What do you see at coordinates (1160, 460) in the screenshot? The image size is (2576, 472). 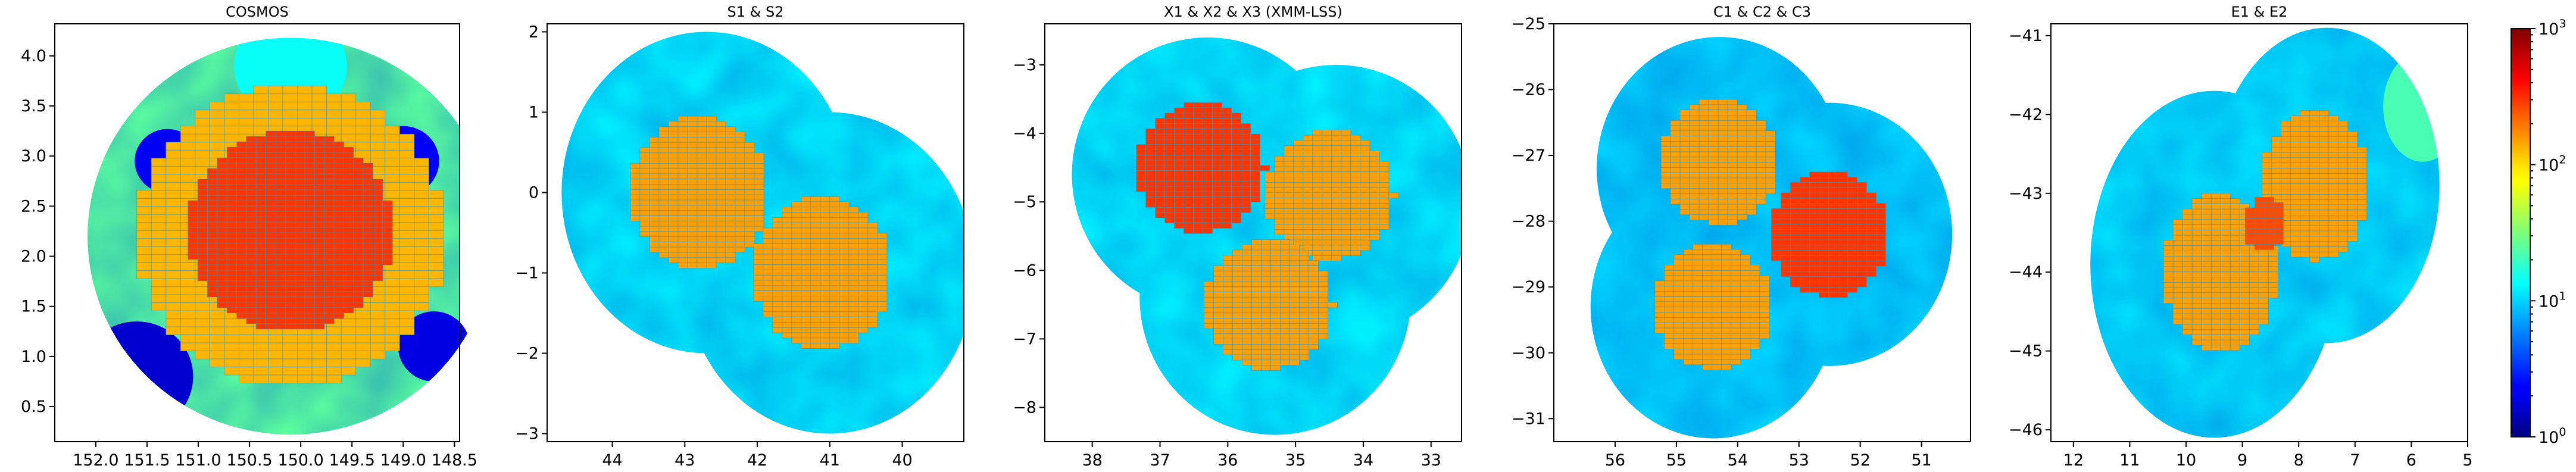 I see `x-tick-label: 37` at bounding box center [1160, 460].